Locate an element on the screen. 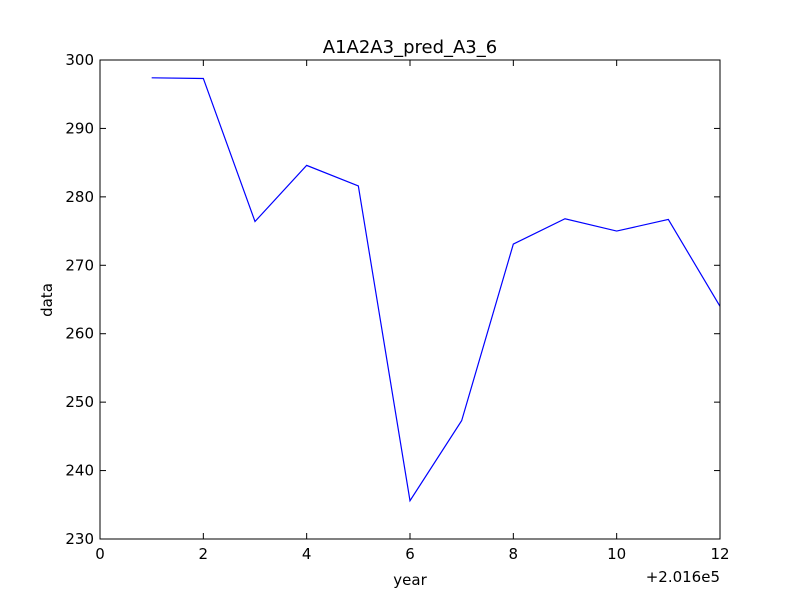 This screenshot has height=600, width=800. x-tick-label: 2 is located at coordinates (204, 554).